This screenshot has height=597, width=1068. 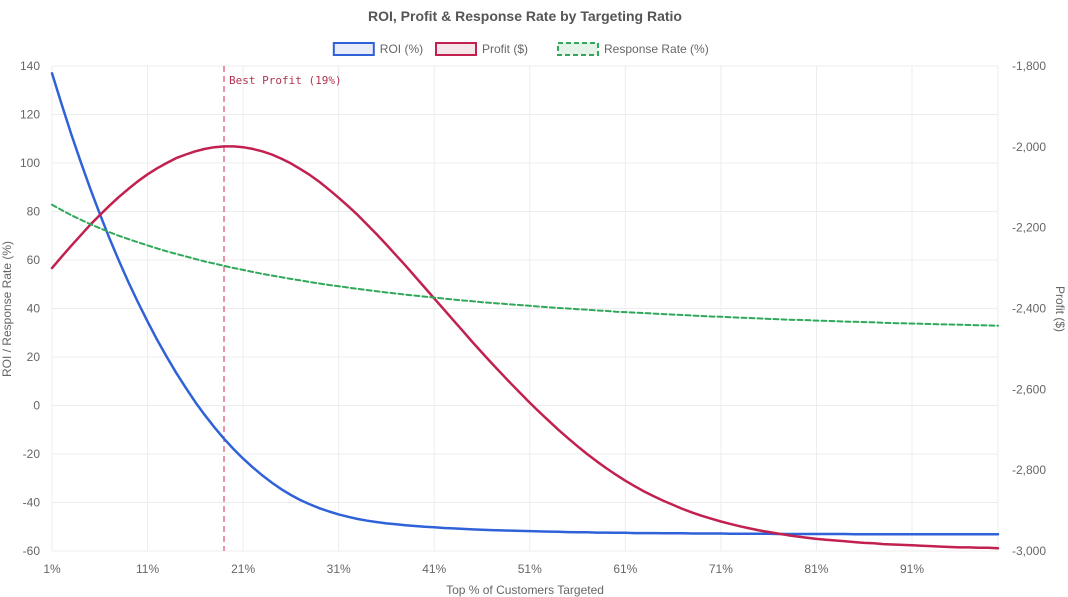 What do you see at coordinates (7, 309) in the screenshot?
I see `y-left-axis-title: ROI / Response Rate (%)` at bounding box center [7, 309].